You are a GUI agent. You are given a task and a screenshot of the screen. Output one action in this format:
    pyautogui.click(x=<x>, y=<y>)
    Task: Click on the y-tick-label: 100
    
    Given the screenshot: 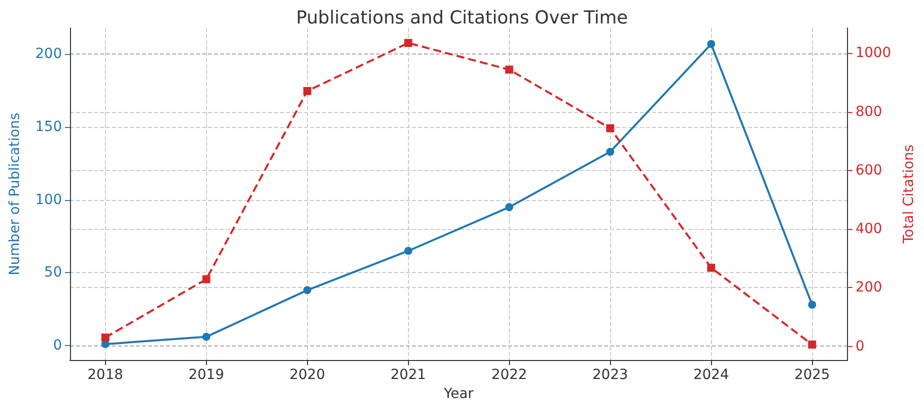 What is the action you would take?
    pyautogui.click(x=48, y=200)
    